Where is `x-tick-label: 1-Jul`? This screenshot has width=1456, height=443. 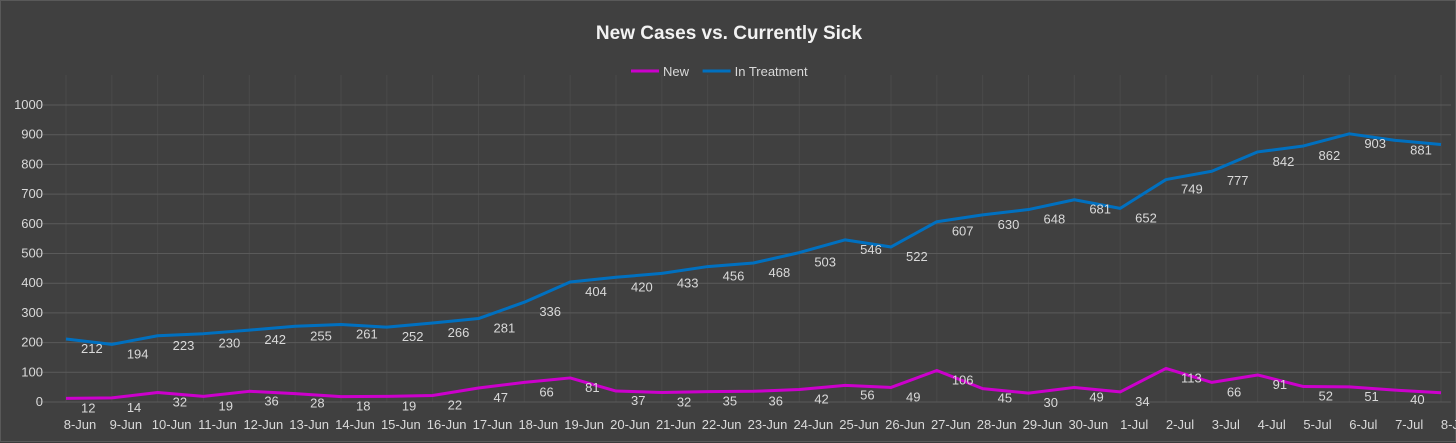 x-tick-label: 1-Jul is located at coordinates (1134, 424).